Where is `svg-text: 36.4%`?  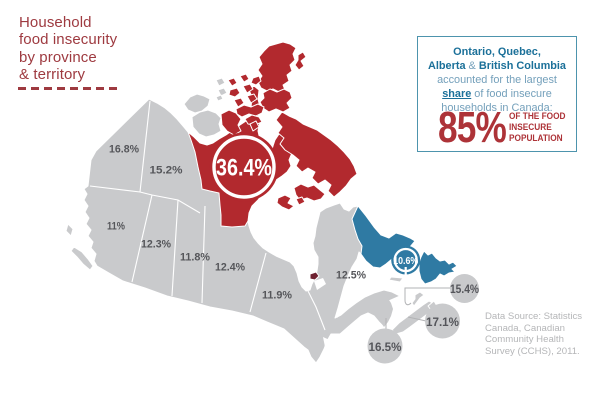 svg-text: 36.4% is located at coordinates (244, 168).